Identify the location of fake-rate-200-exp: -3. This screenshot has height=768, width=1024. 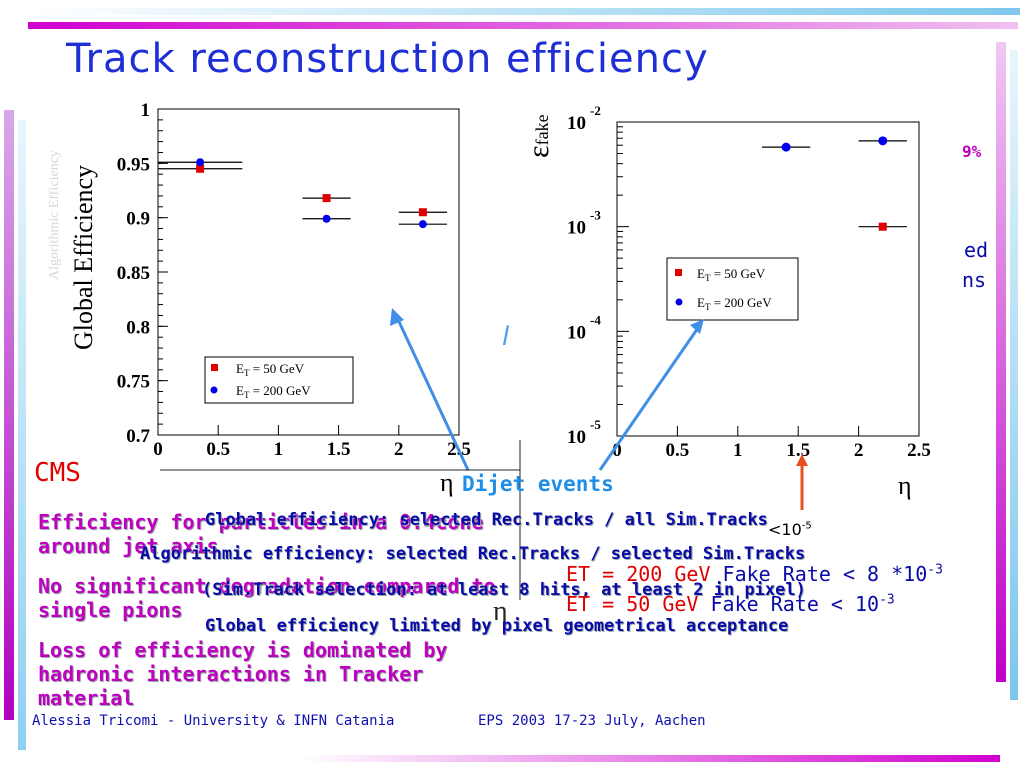
(935, 570).